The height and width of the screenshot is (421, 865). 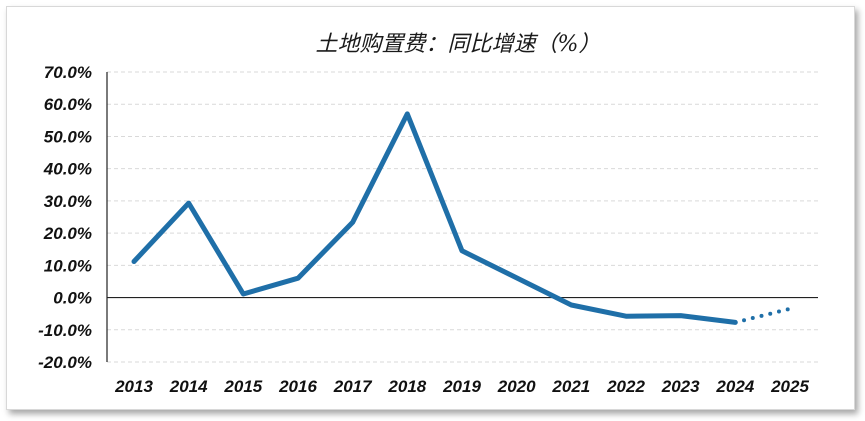 What do you see at coordinates (625, 386) in the screenshot?
I see `x-tick-label: 2022` at bounding box center [625, 386].